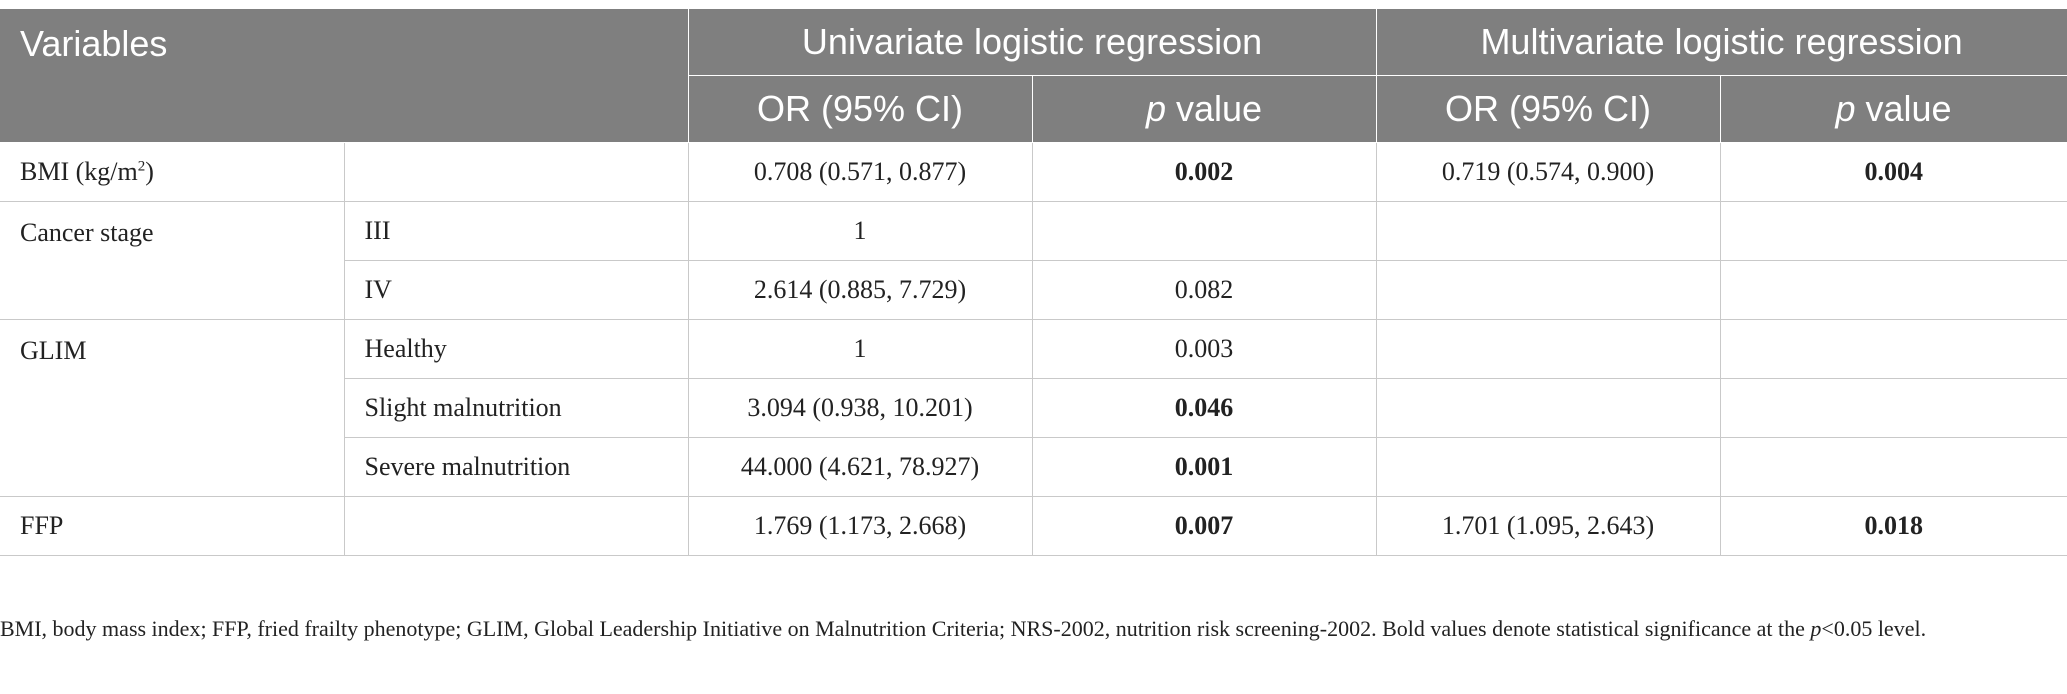 The height and width of the screenshot is (694, 2067). Describe the element at coordinates (1893, 526) in the screenshot. I see `multi-p-cell: 0.018` at that location.